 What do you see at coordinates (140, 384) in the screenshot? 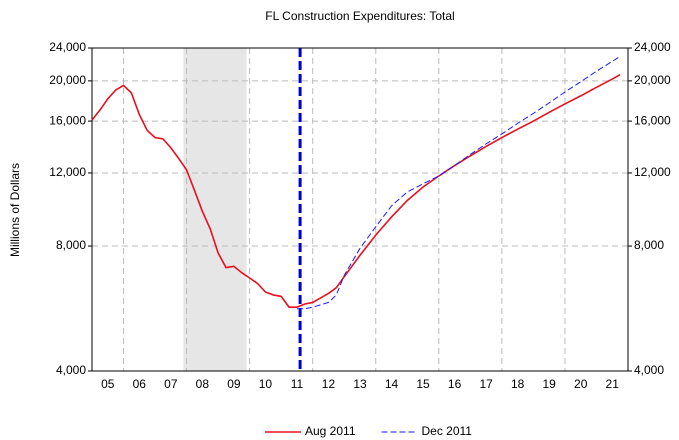
I see `x-tick-label: 06` at bounding box center [140, 384].